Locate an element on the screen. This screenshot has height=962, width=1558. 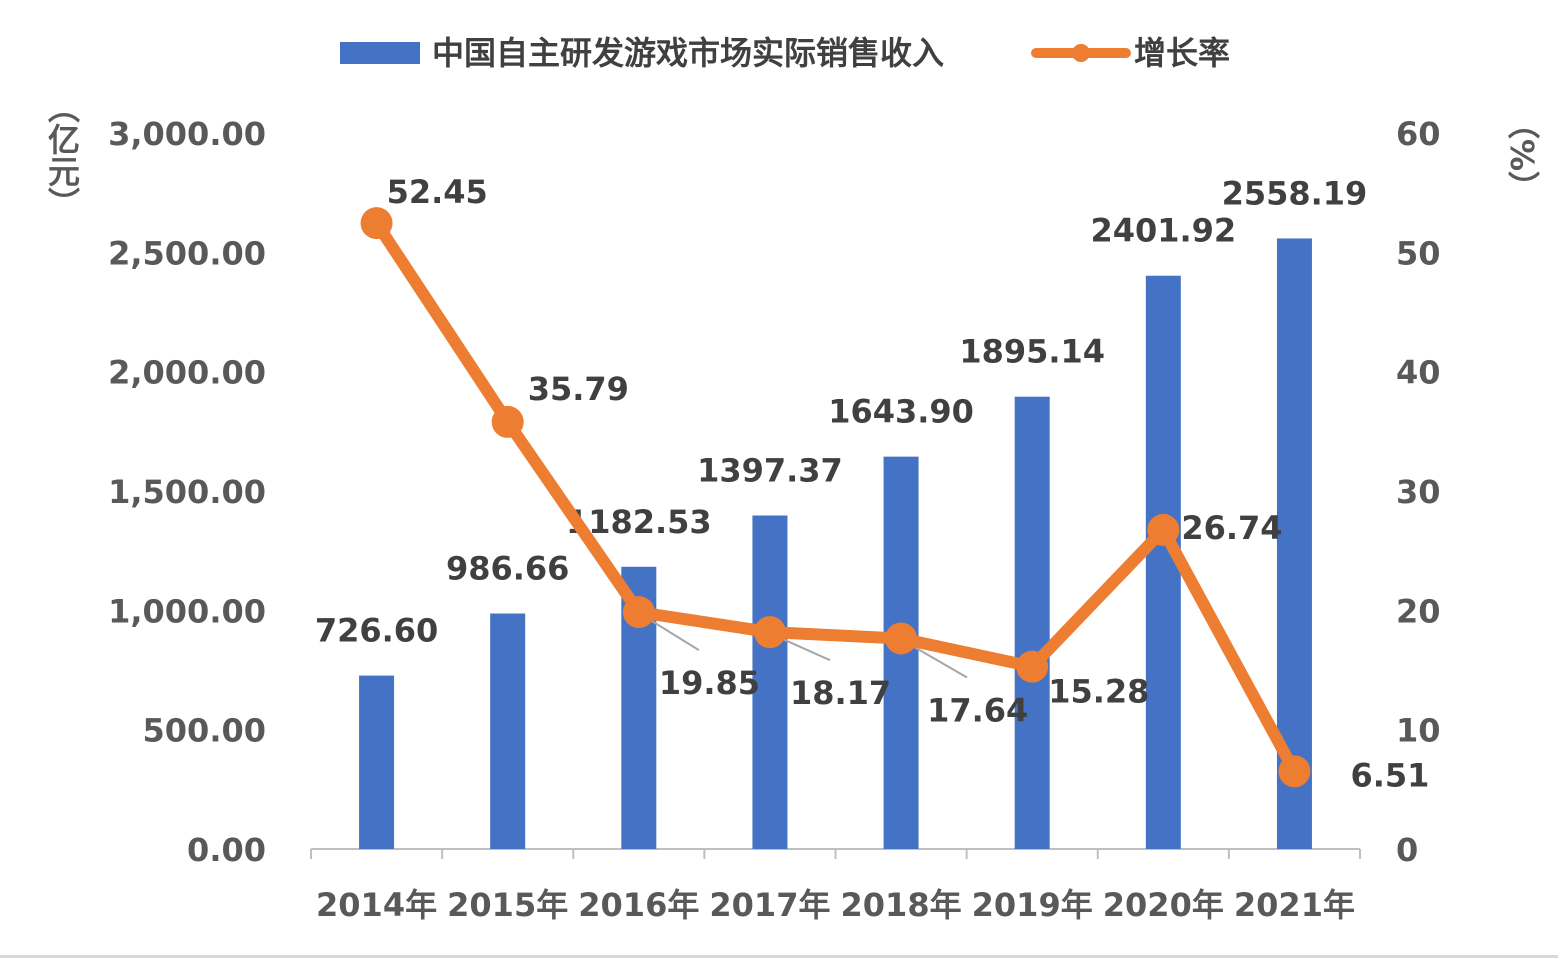
right-axis: 0 10 20 30 40 50 60 is located at coordinates (1418, 492).